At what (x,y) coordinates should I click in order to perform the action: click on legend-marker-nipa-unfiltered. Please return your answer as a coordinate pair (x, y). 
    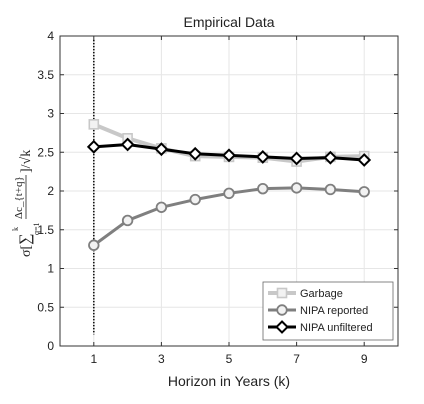
    Looking at the image, I should click on (282, 327).